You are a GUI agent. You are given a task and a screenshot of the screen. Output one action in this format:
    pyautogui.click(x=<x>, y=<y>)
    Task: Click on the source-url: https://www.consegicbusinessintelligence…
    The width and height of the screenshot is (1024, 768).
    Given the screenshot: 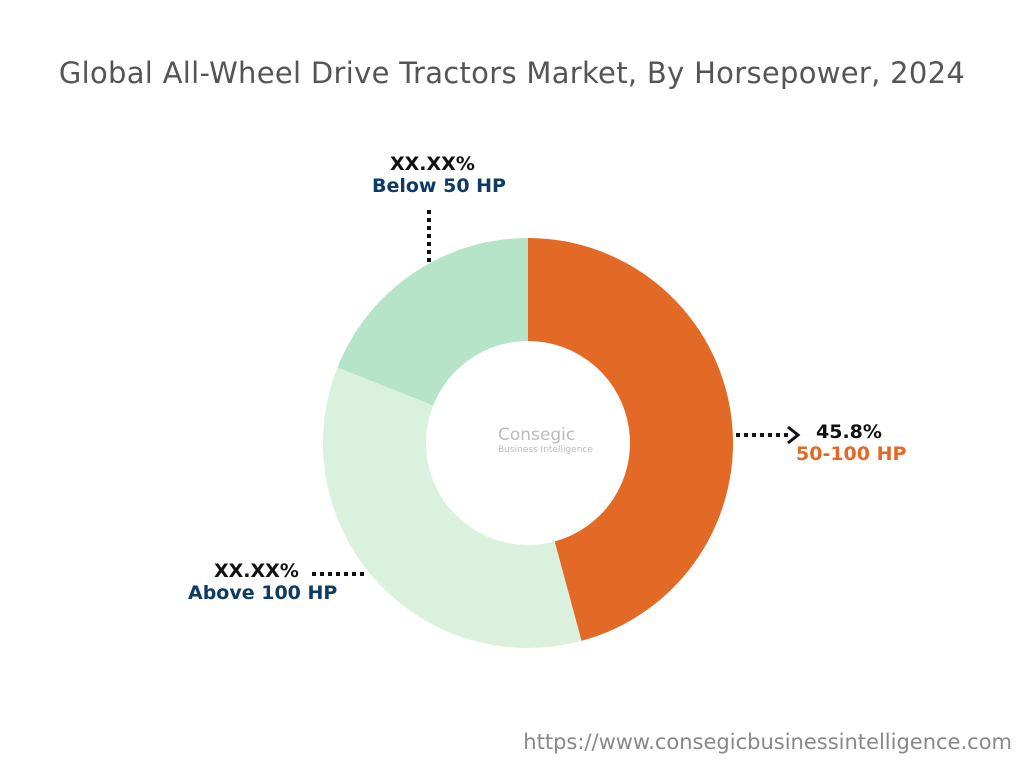 What is the action you would take?
    pyautogui.click(x=767, y=742)
    